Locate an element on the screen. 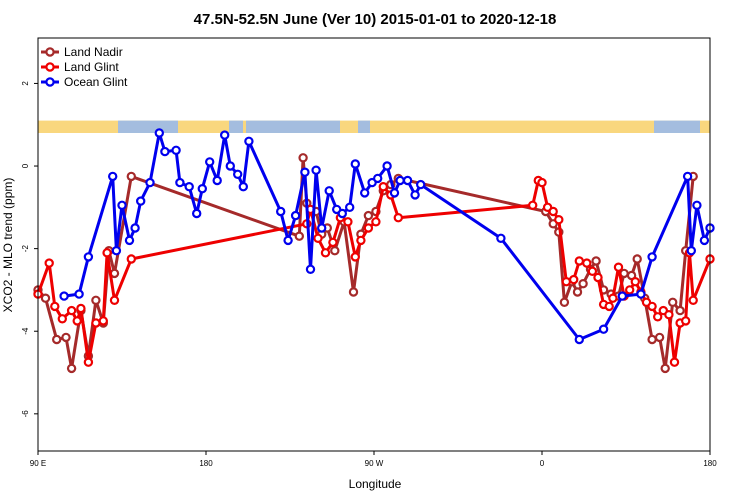 The height and width of the screenshot is (500, 750). land-ocean-band is located at coordinates (374, 126).